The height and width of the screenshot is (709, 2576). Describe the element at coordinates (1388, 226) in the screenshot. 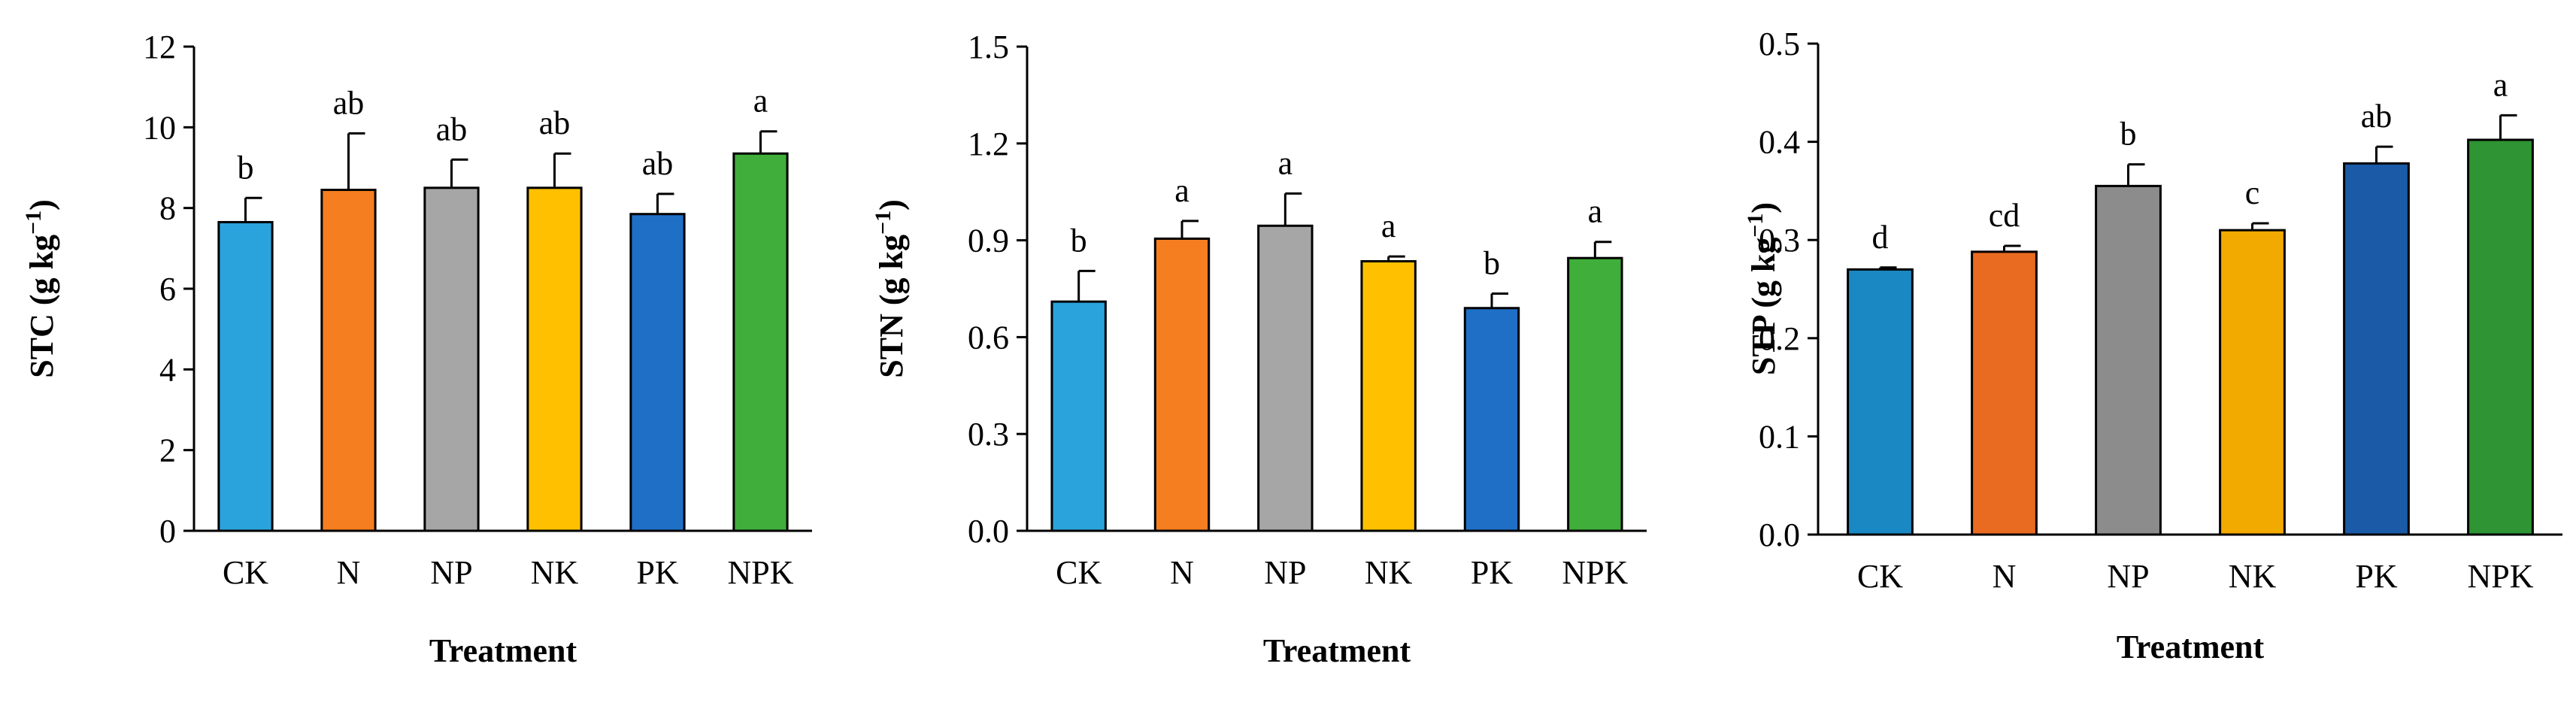

I see `stn-sig-letter-nk: a` at that location.